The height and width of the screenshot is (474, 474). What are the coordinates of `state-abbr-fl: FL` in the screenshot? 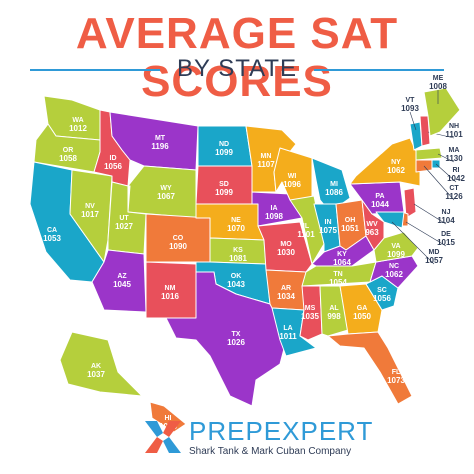 It's located at (396, 372).